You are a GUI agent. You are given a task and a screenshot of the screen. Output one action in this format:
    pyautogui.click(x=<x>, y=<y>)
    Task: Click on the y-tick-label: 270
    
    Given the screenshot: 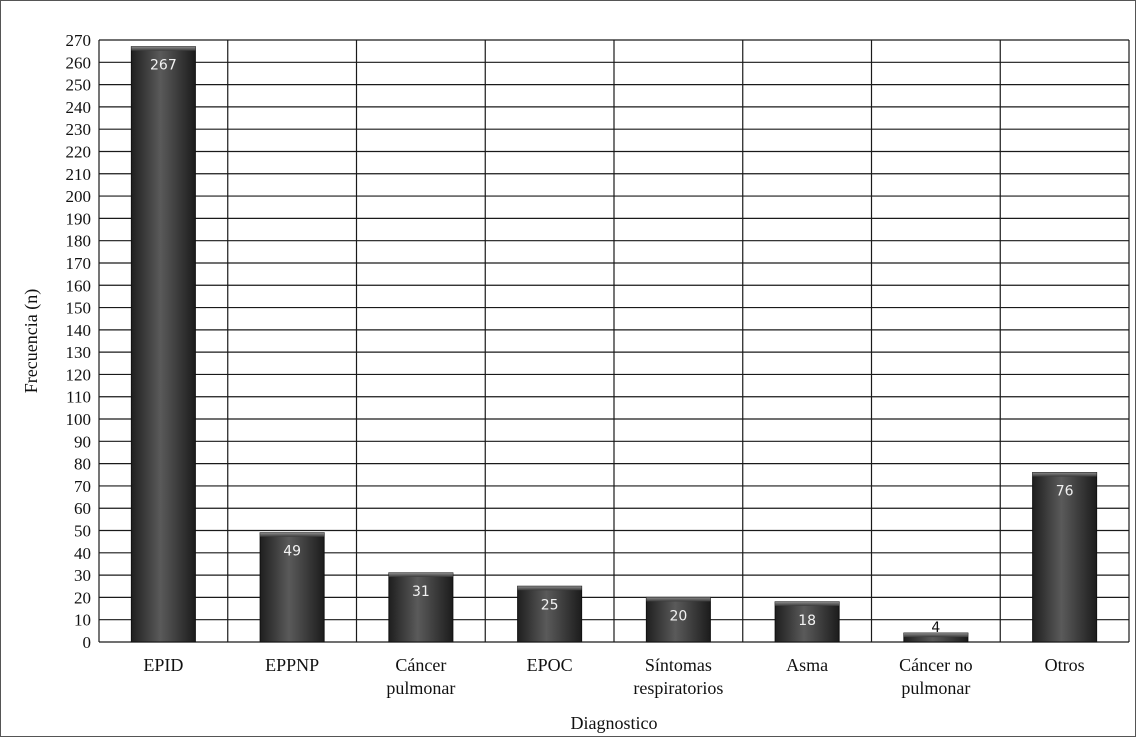 What is the action you would take?
    pyautogui.click(x=79, y=40)
    